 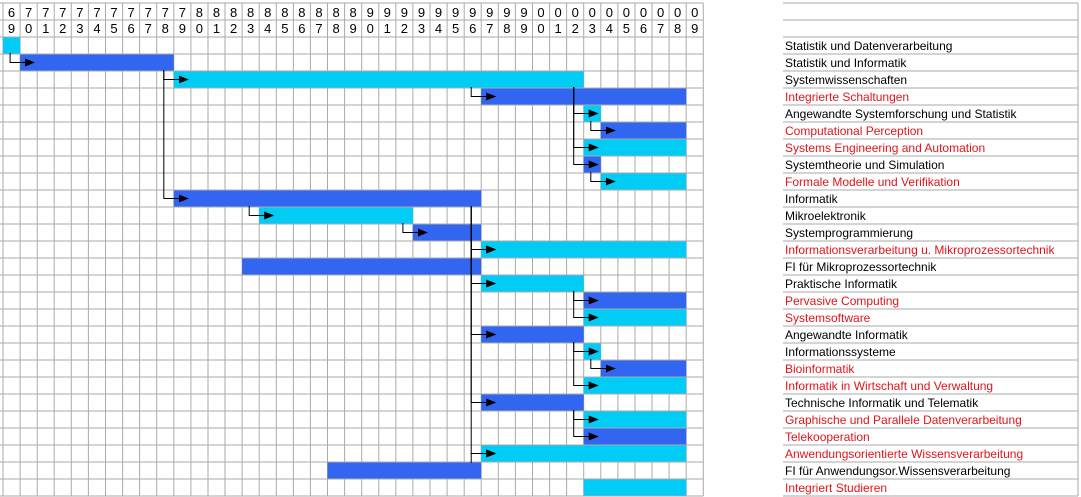 What do you see at coordinates (846, 80) in the screenshot?
I see `row-label: Systemwissenschaften` at bounding box center [846, 80].